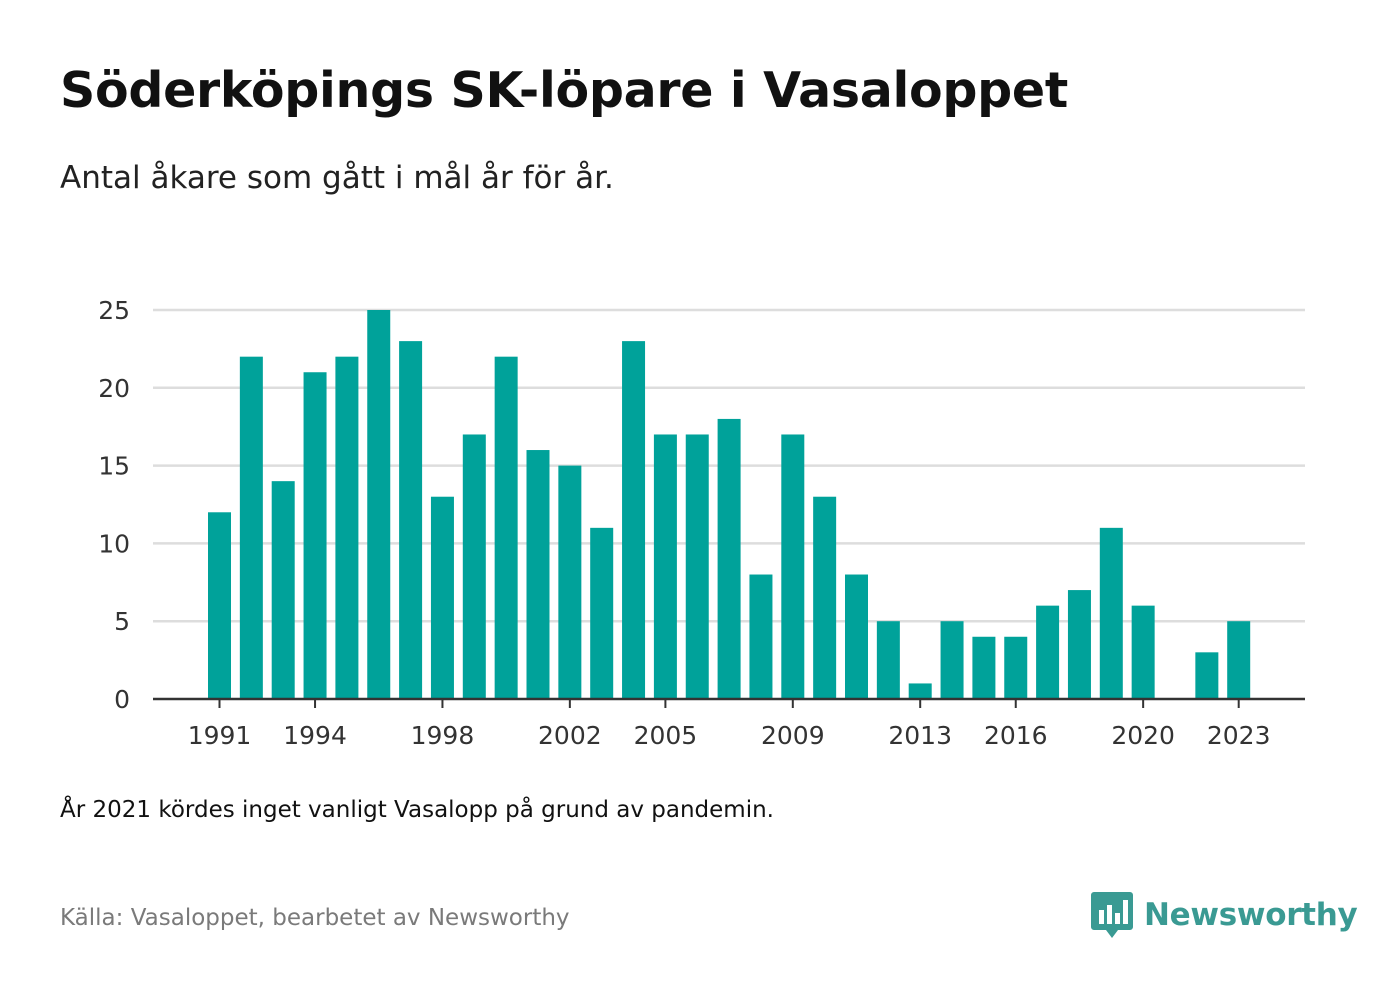  What do you see at coordinates (570, 735) in the screenshot?
I see `x-tick-label: 2002` at bounding box center [570, 735].